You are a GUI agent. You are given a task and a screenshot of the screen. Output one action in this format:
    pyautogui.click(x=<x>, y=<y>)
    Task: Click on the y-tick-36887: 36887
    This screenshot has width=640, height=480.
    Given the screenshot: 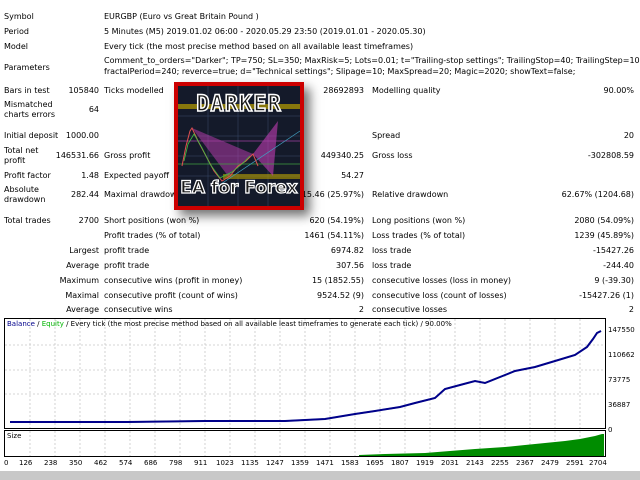 What is the action you would take?
    pyautogui.click(x=619, y=405)
    